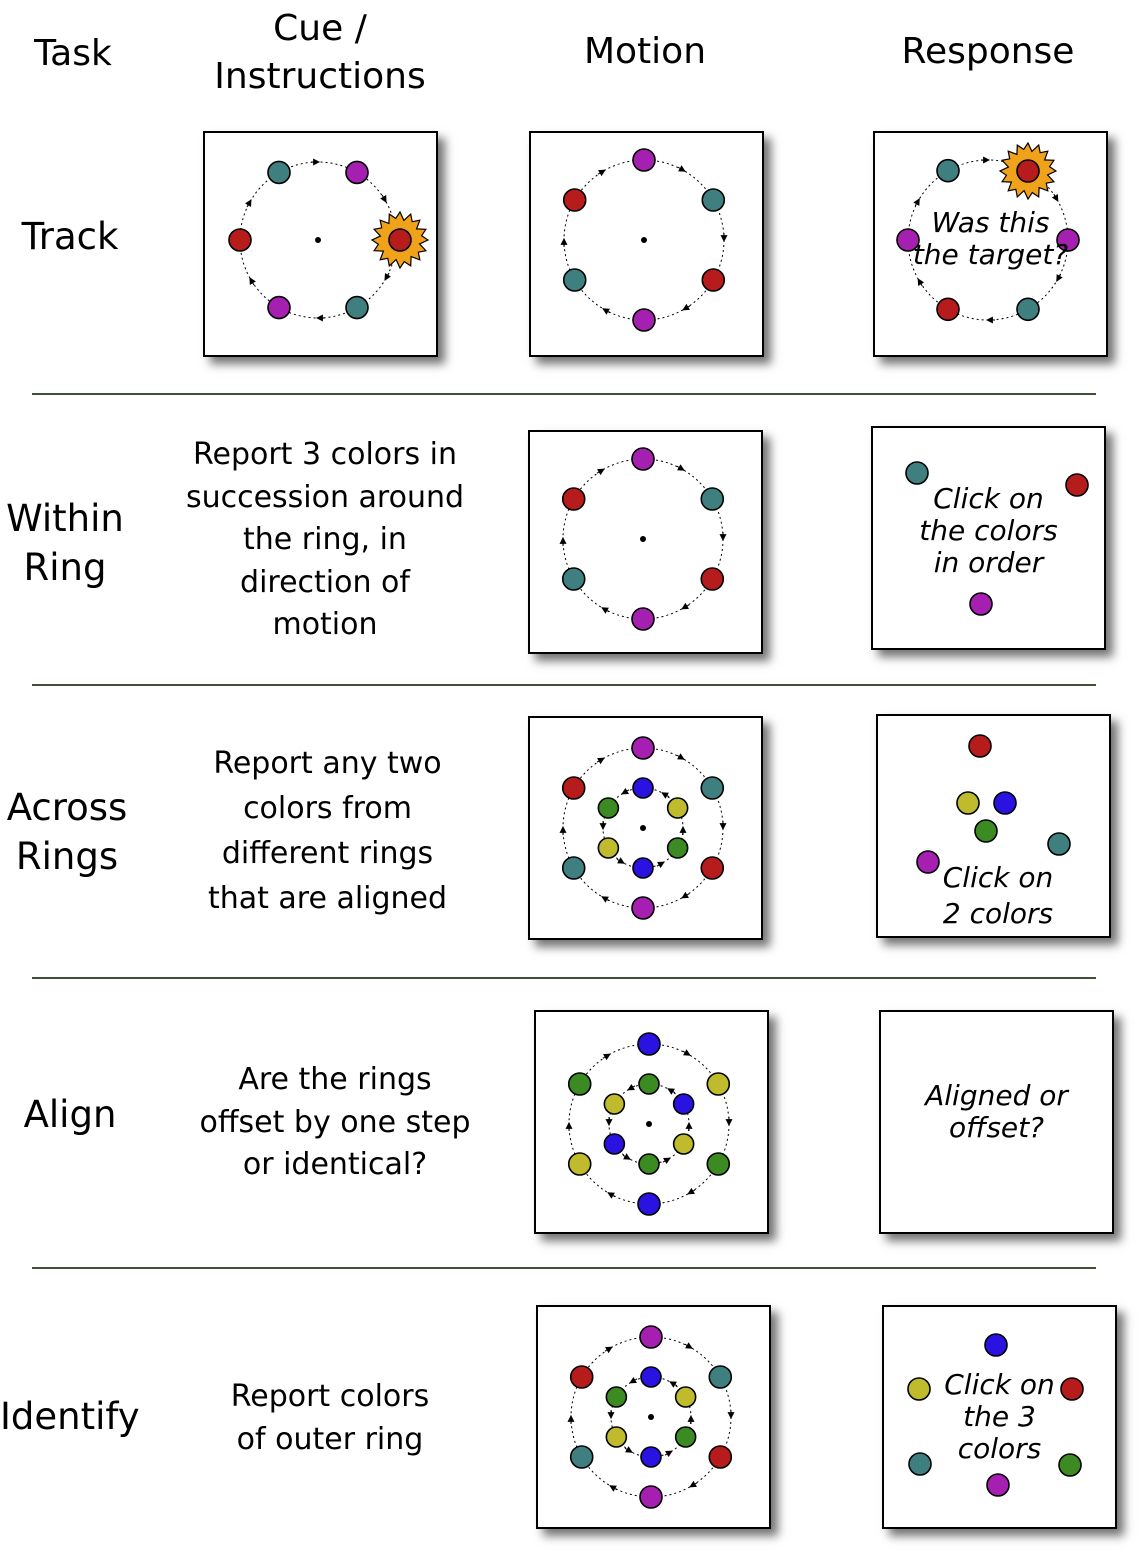 This screenshot has height=1568, width=1148. What do you see at coordinates (998, 896) in the screenshot?
I see `response-prompt: Click on 2 colors` at bounding box center [998, 896].